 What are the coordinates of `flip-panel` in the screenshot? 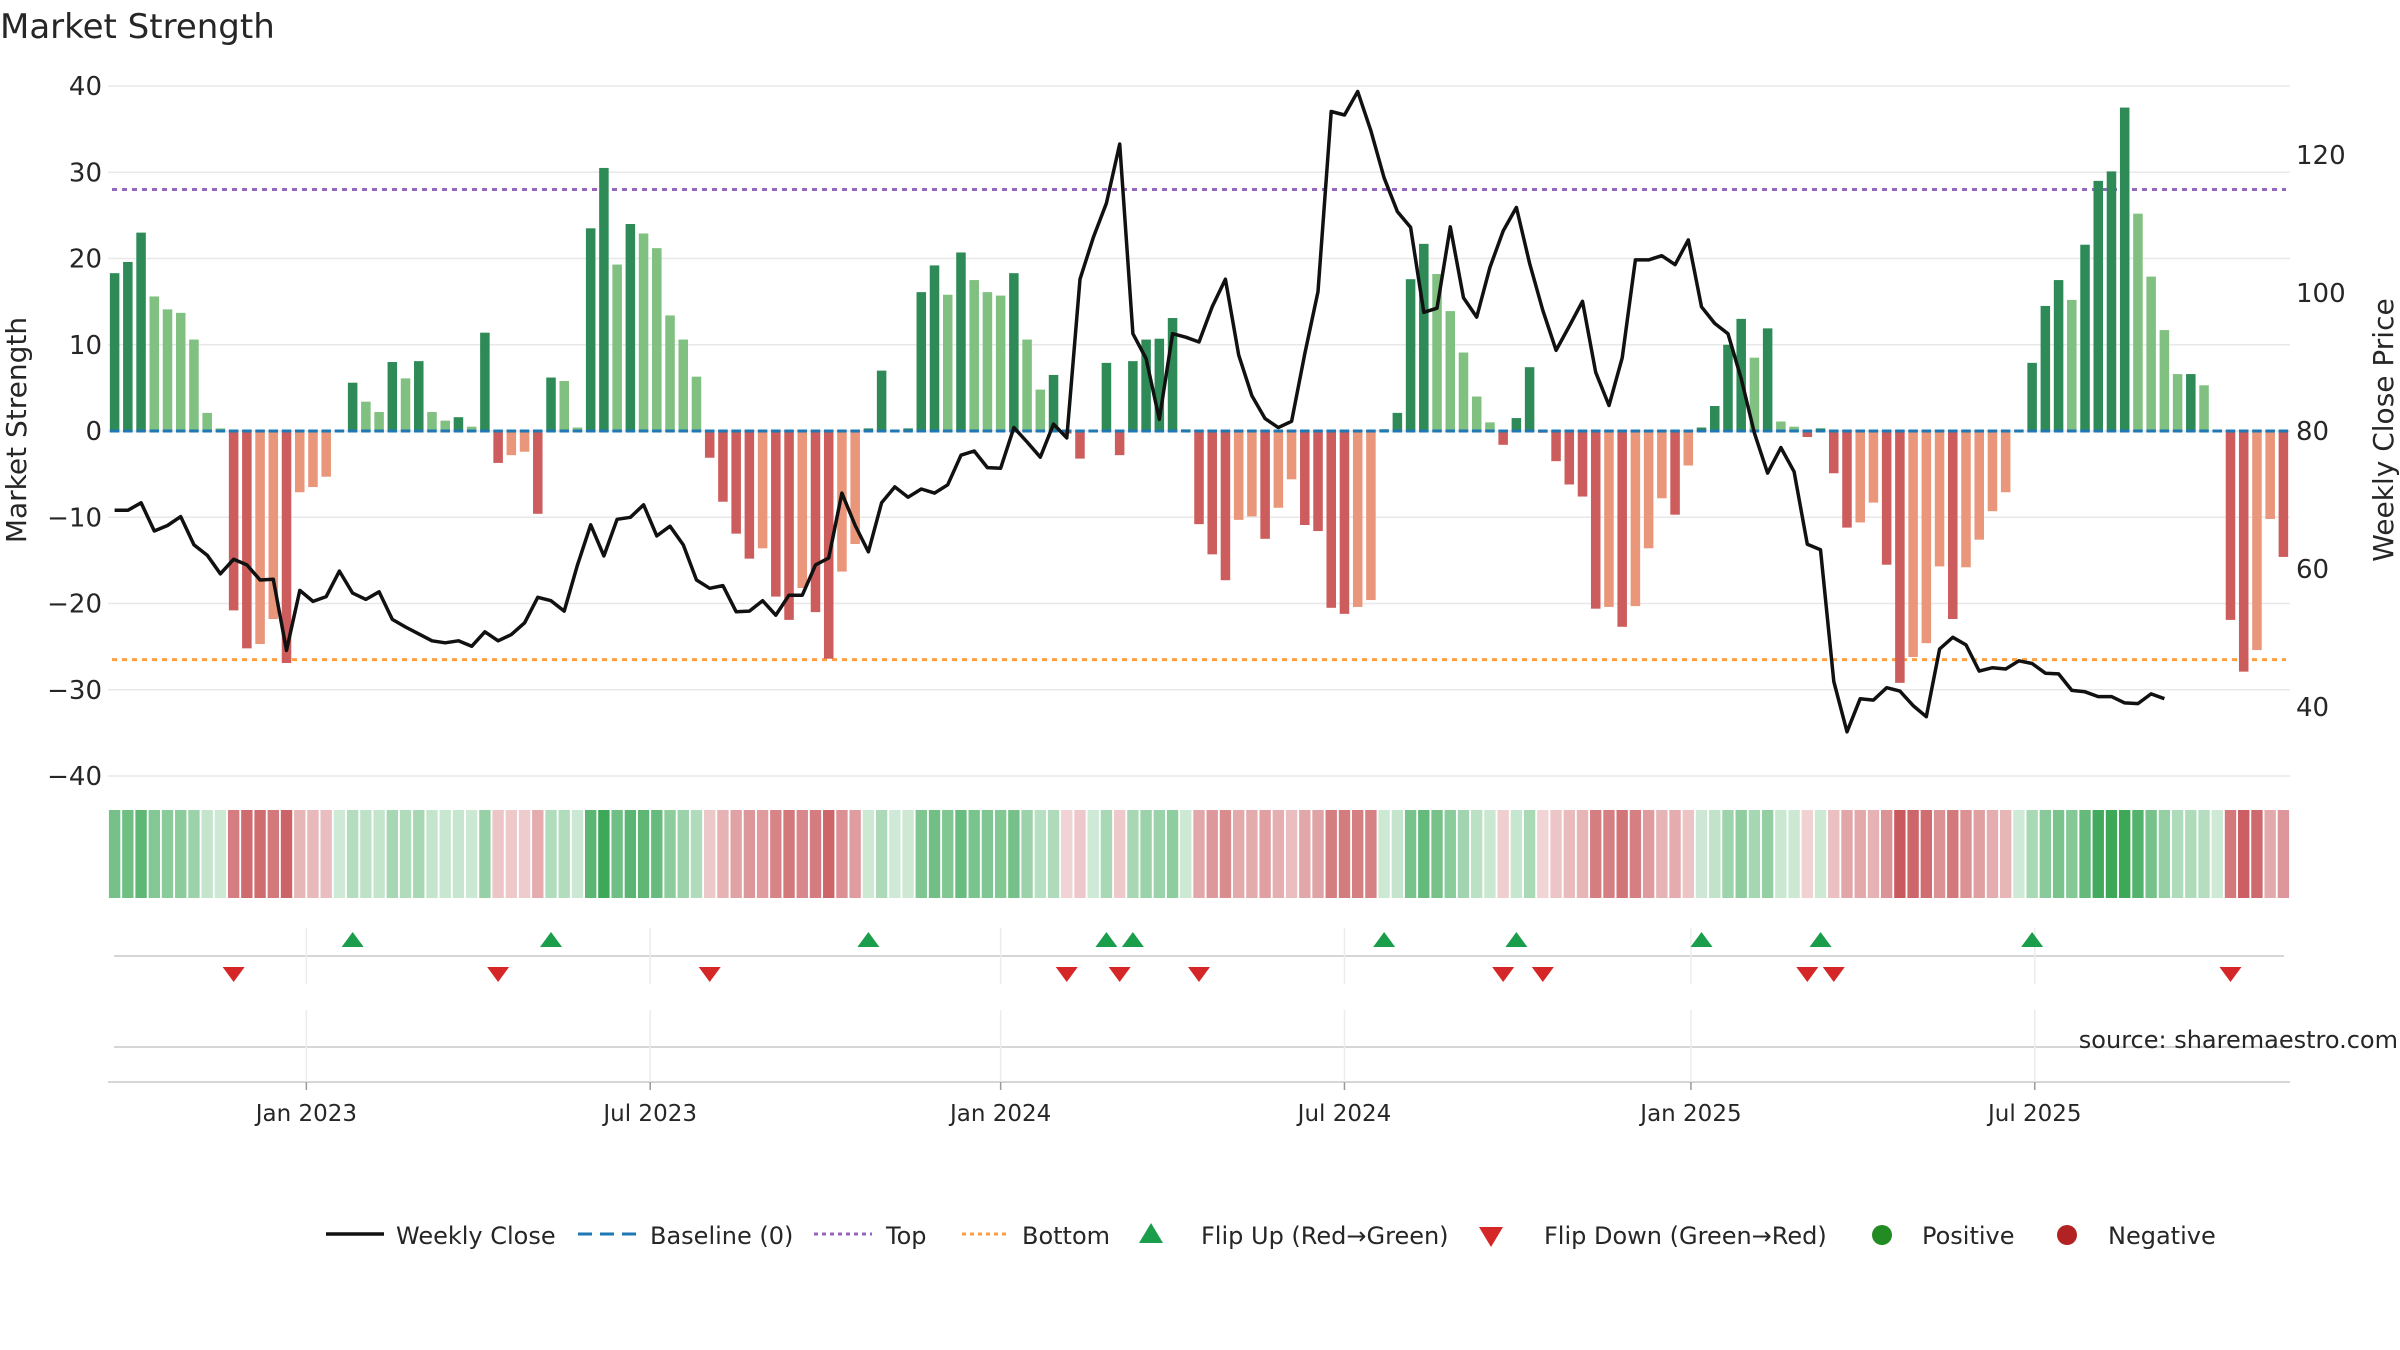 It's located at (1199, 1005).